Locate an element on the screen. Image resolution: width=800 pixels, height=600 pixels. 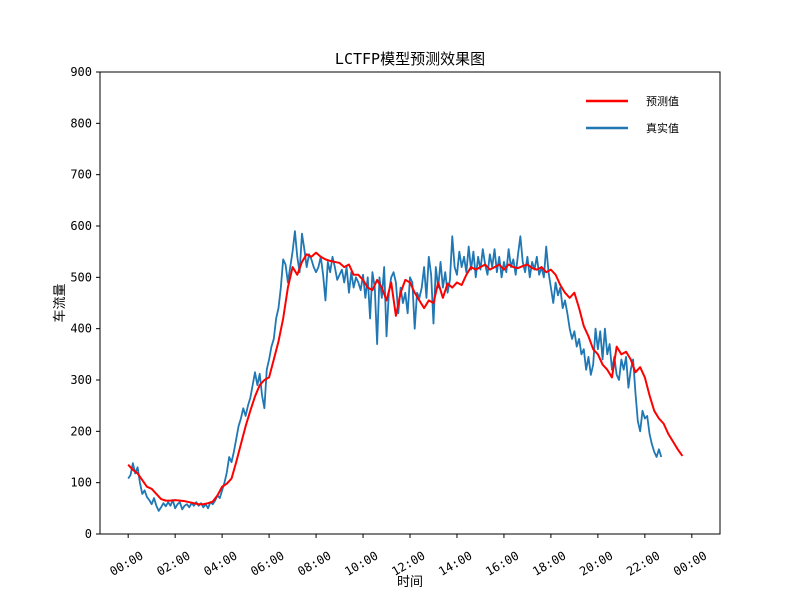
y-tick-label: 600 is located at coordinates (81, 226).